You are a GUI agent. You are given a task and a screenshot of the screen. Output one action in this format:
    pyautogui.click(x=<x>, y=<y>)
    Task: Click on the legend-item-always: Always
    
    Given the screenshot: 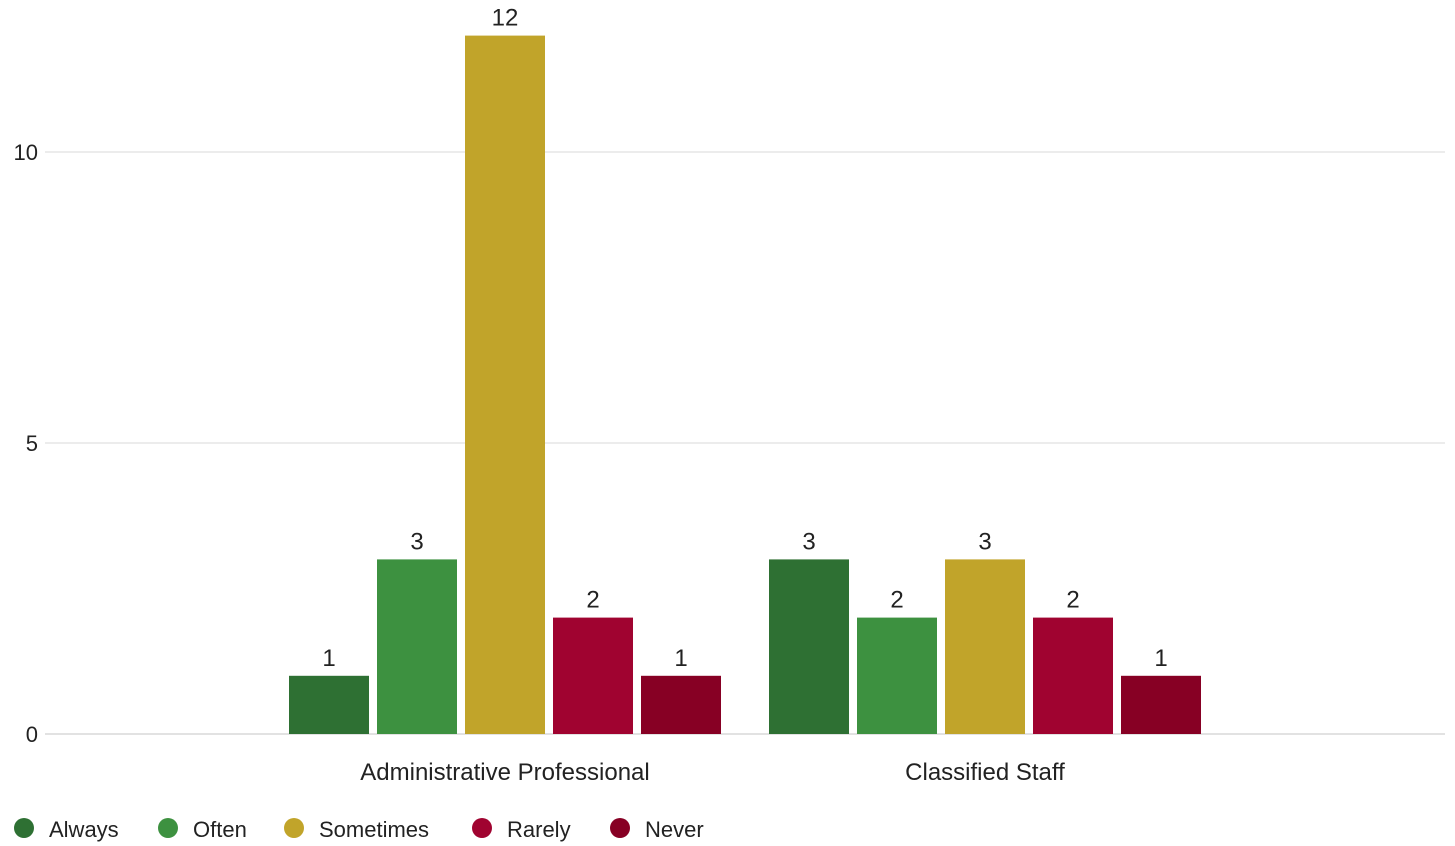 What is the action you would take?
    pyautogui.click(x=66, y=829)
    